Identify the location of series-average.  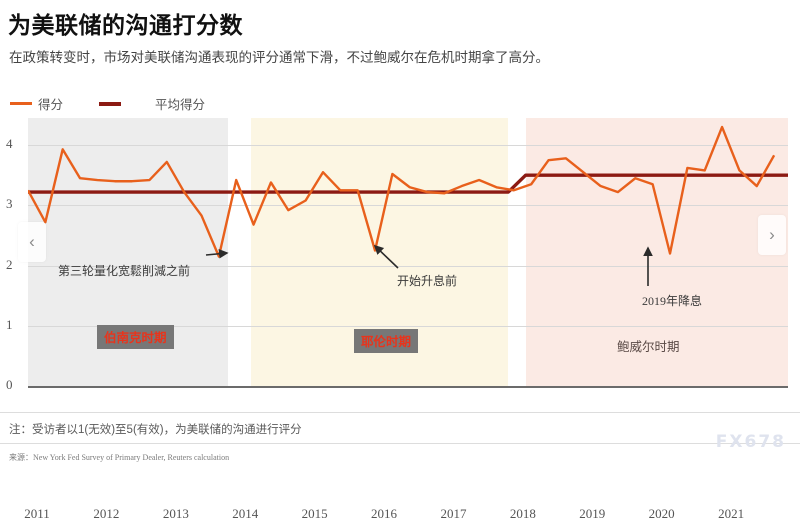
(408, 183).